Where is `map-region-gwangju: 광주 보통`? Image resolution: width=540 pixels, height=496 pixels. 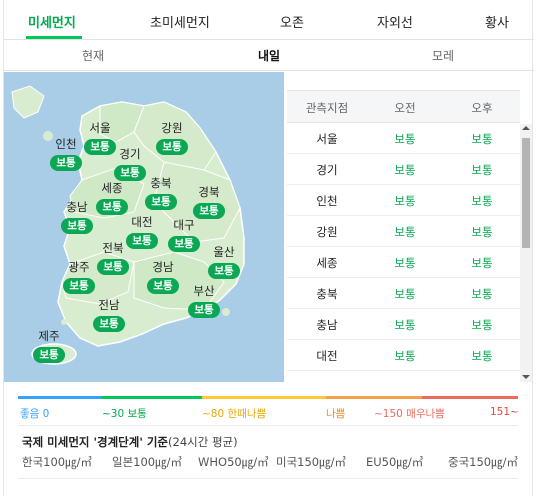 map-region-gwangju: 광주 보통 is located at coordinates (79, 277).